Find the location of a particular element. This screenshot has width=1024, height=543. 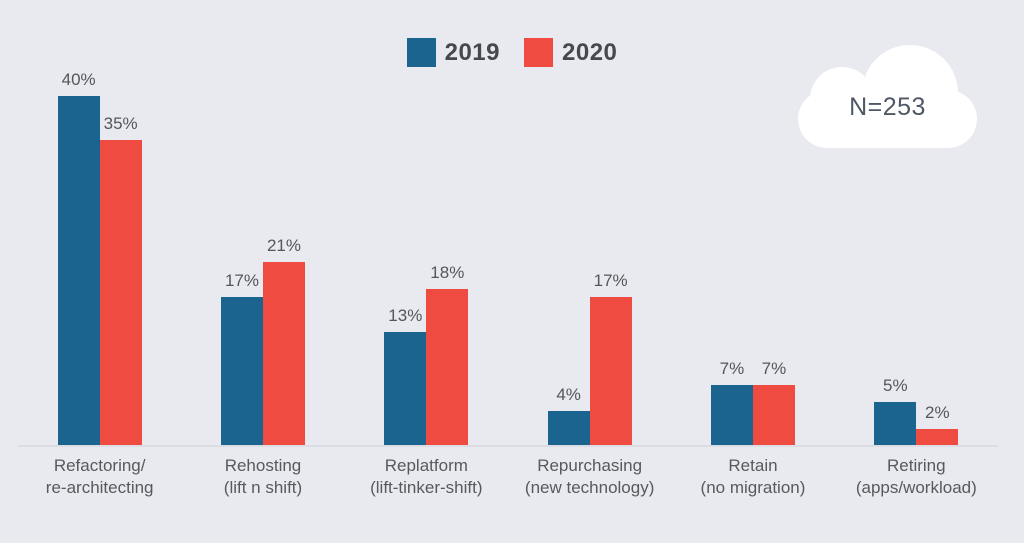

bar-value-label: 4% is located at coordinates (568, 394).